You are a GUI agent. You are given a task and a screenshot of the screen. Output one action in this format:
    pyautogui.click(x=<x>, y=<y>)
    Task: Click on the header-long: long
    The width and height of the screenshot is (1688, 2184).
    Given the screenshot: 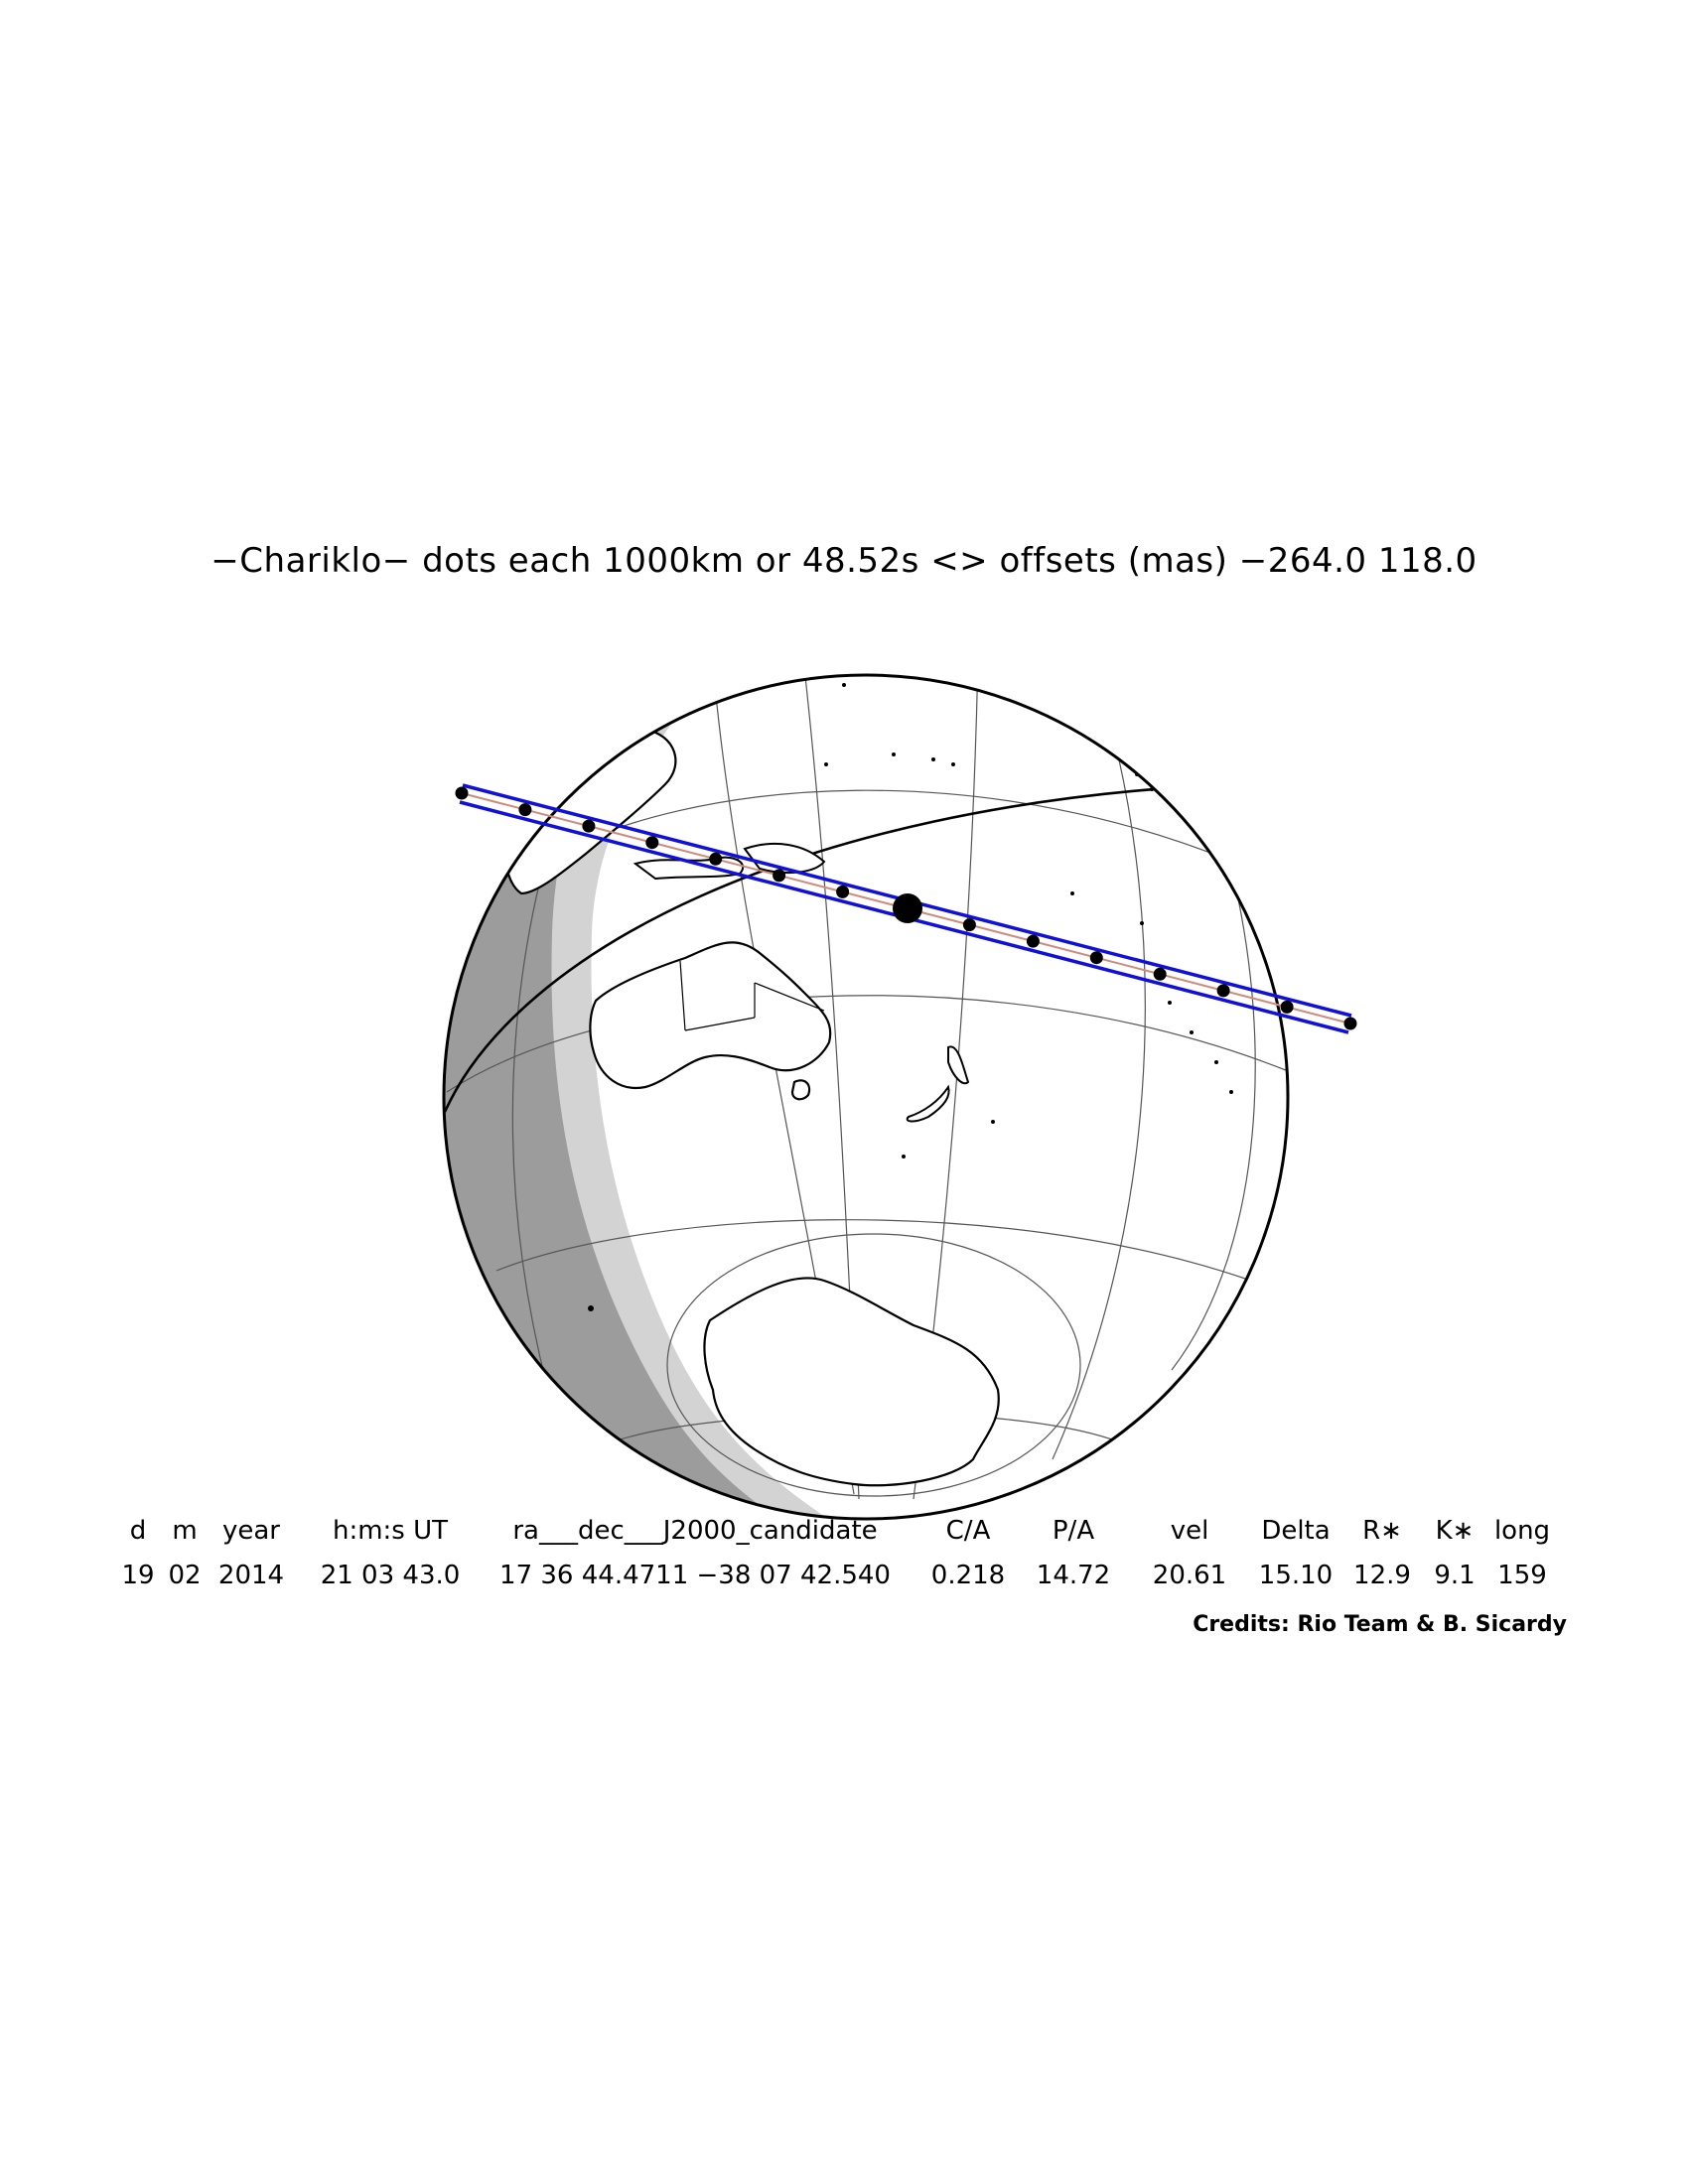 What is the action you would take?
    pyautogui.click(x=1522, y=1531)
    